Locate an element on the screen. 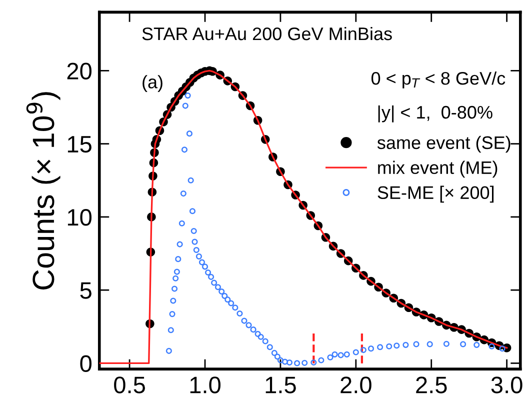  x-tick-label: 3.0 is located at coordinates (506, 385).